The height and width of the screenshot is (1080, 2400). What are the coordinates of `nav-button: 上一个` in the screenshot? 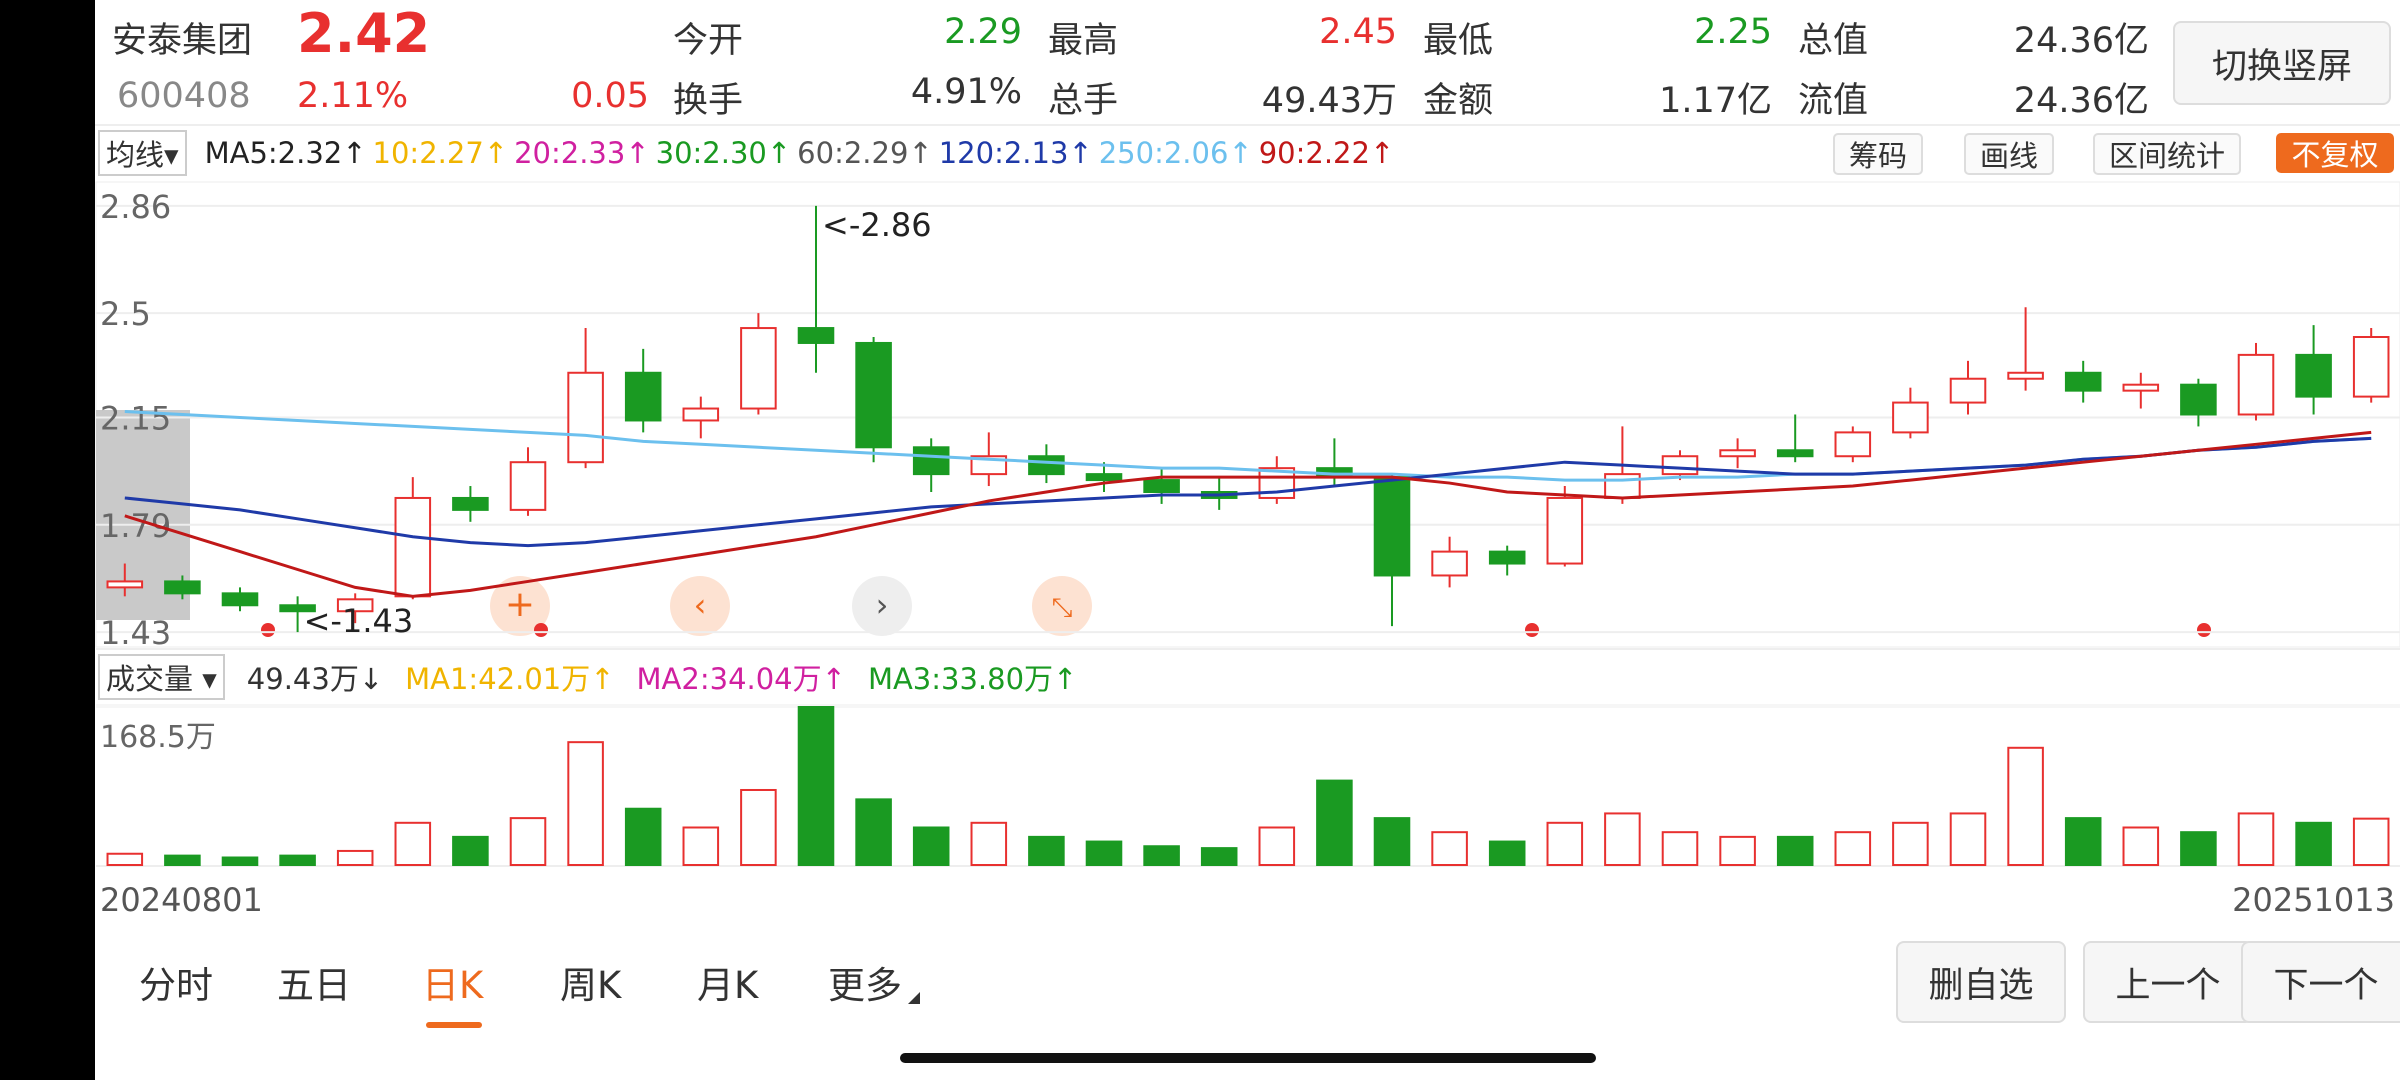 It's located at (2168, 982).